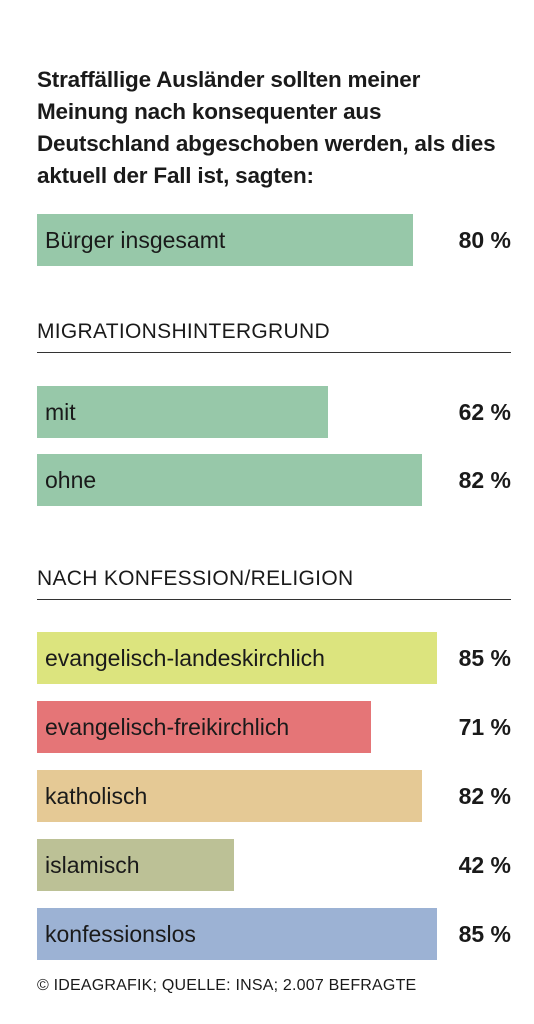 Image resolution: width=534 pixels, height=1024 pixels. I want to click on bar: evangelisch-landeskirchlich, so click(237, 658).